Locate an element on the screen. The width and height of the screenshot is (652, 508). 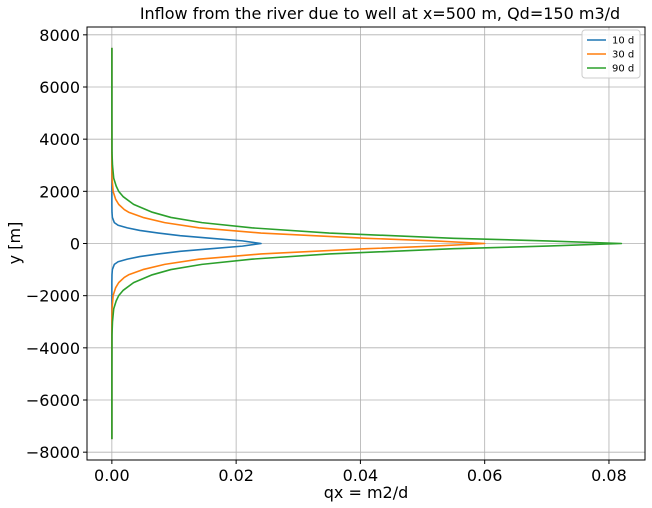
x-axis: 0.00 0.02 0.04 0.06 0.08 is located at coordinates (360, 472).